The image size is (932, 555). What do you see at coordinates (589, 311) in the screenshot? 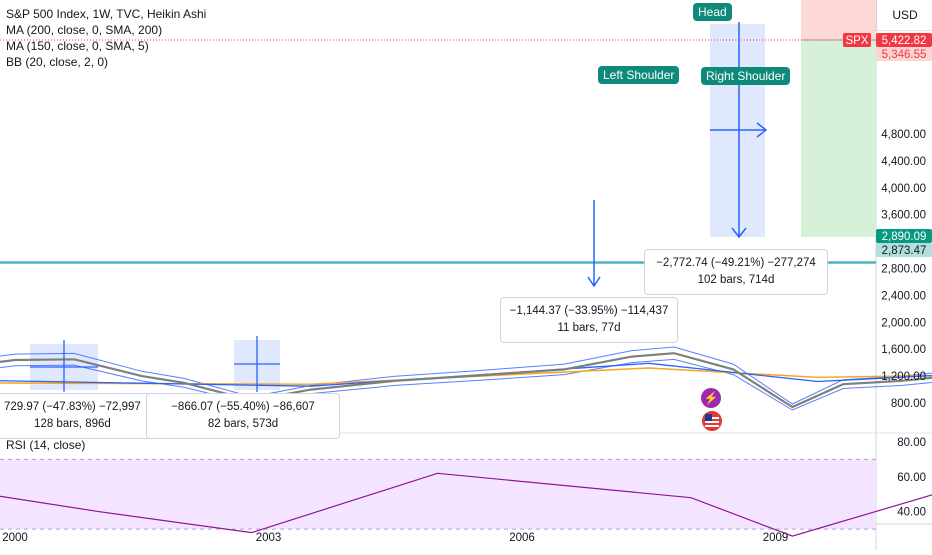
I see `measure-3-change: −1,144.37 (−33.95%) −114,437` at bounding box center [589, 311].